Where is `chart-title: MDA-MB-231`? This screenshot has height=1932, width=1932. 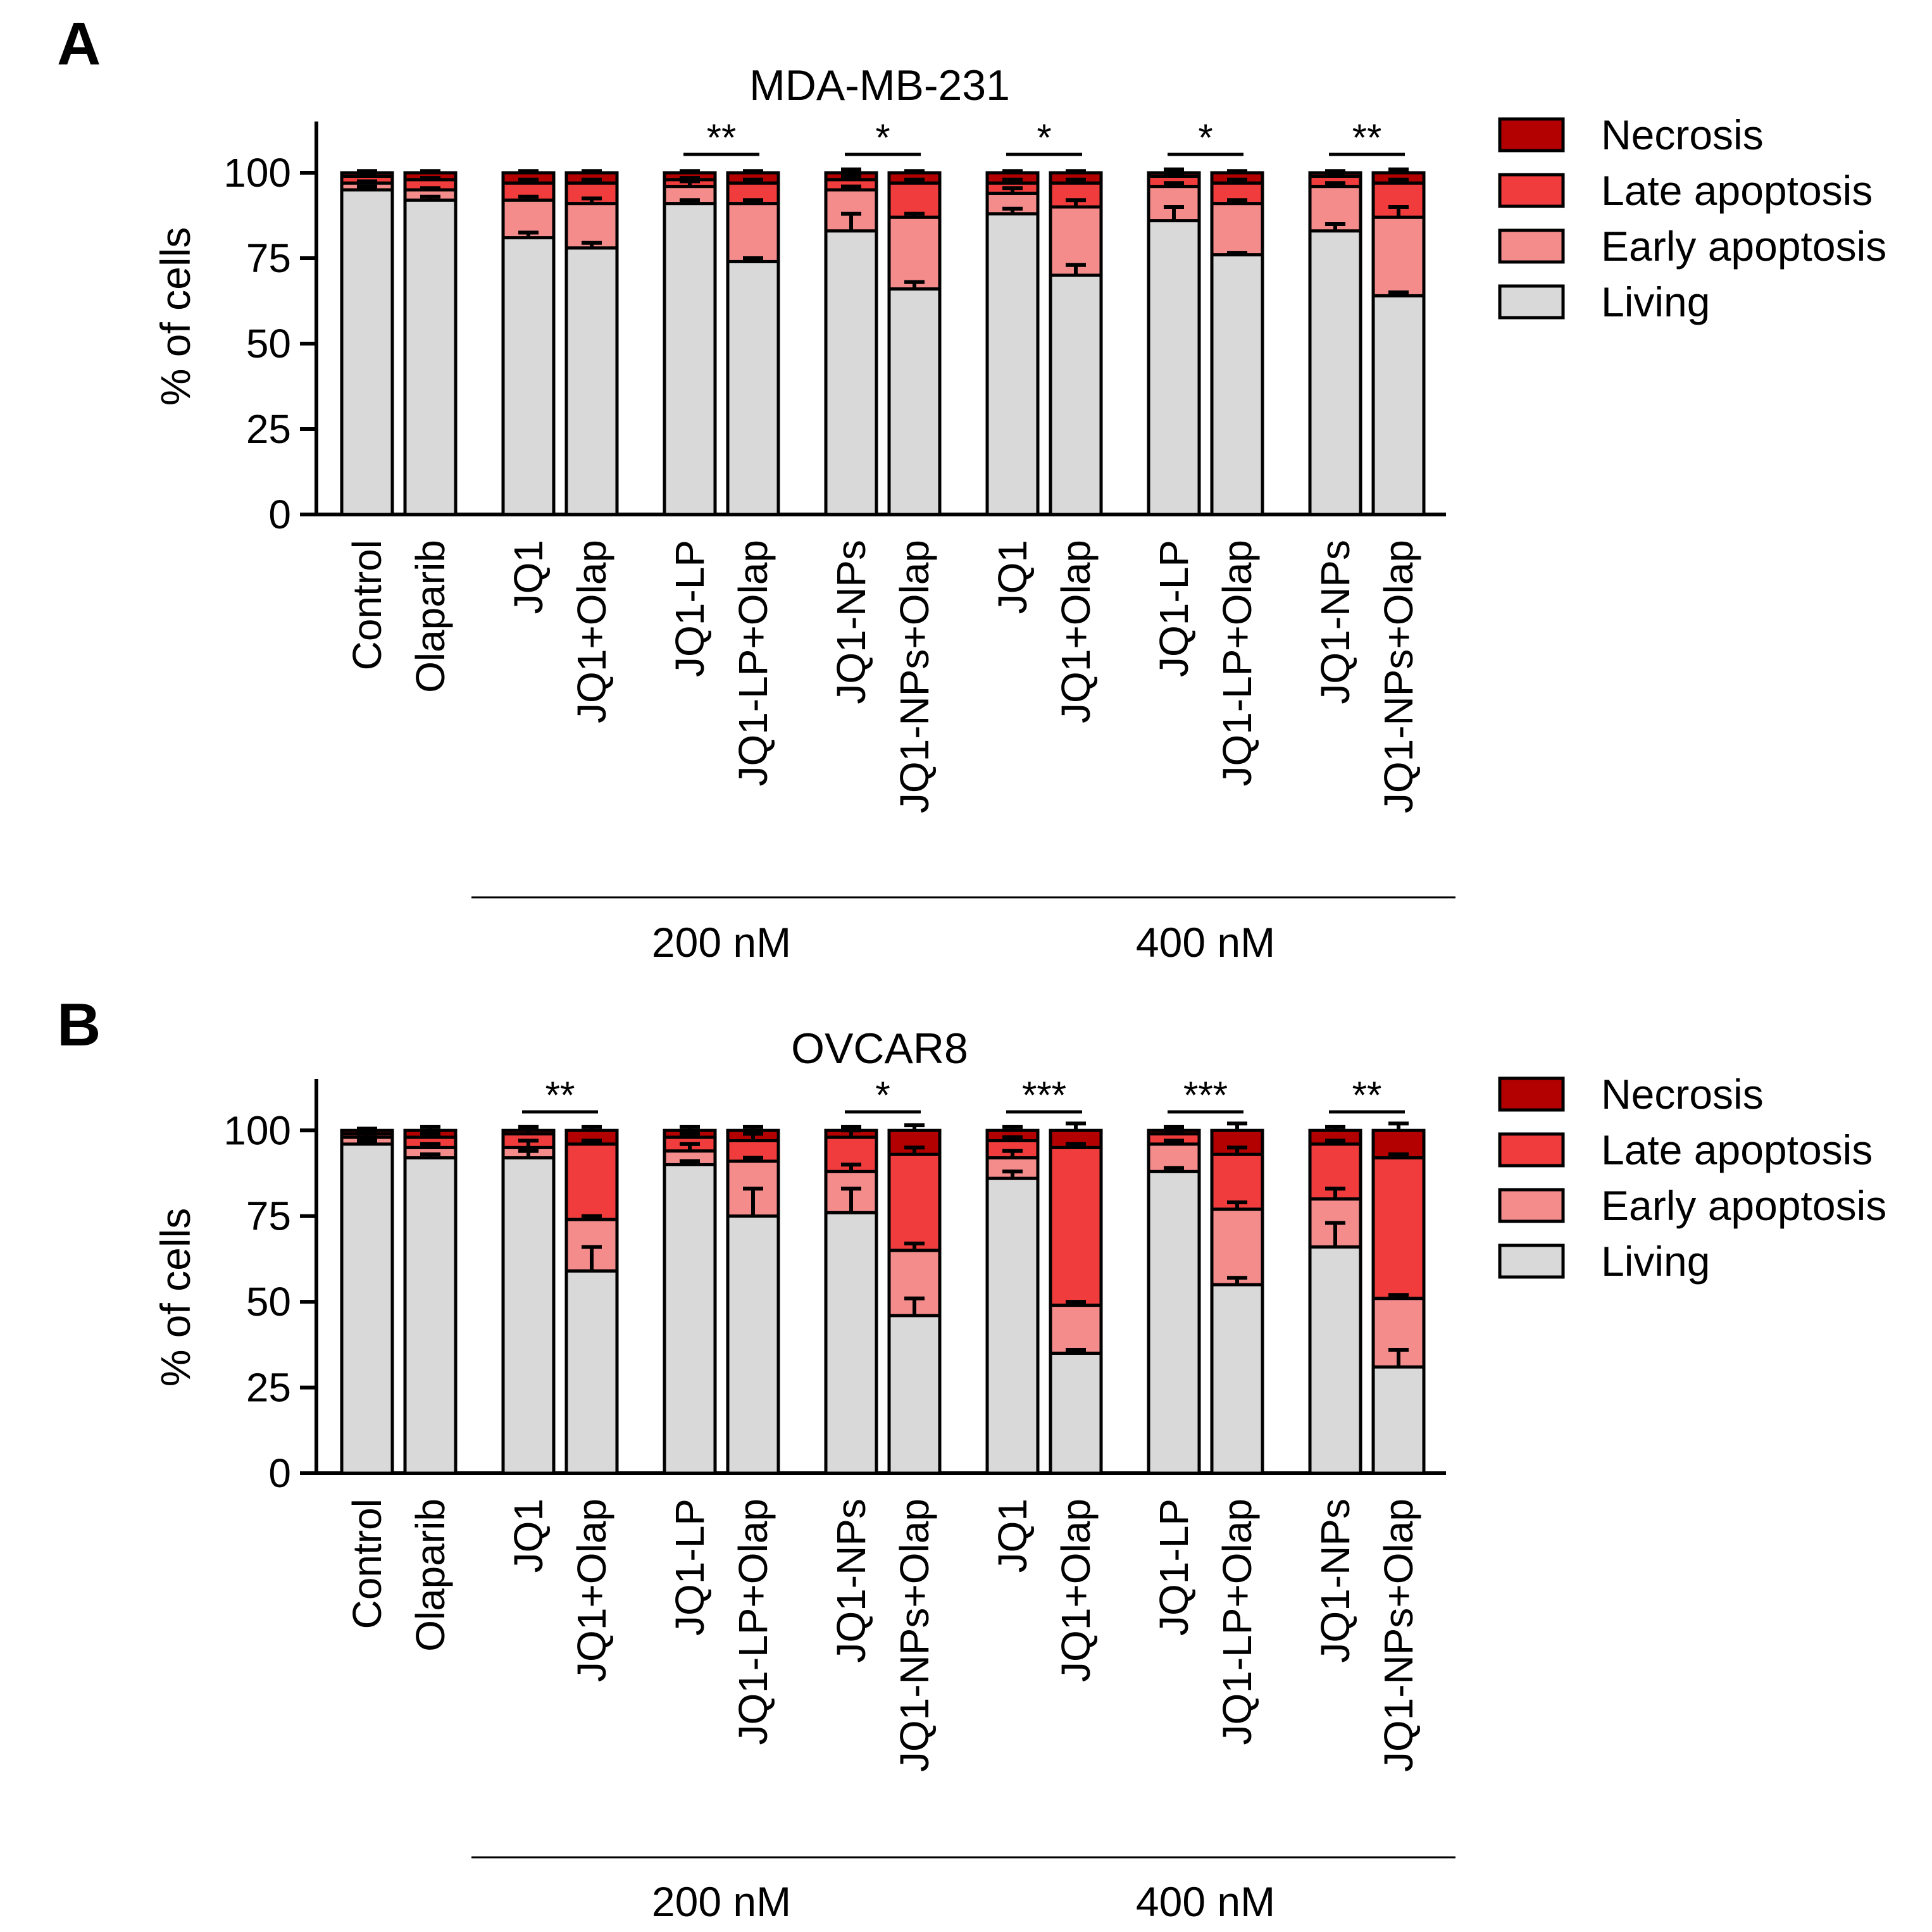 chart-title: MDA-MB-231 is located at coordinates (879, 85).